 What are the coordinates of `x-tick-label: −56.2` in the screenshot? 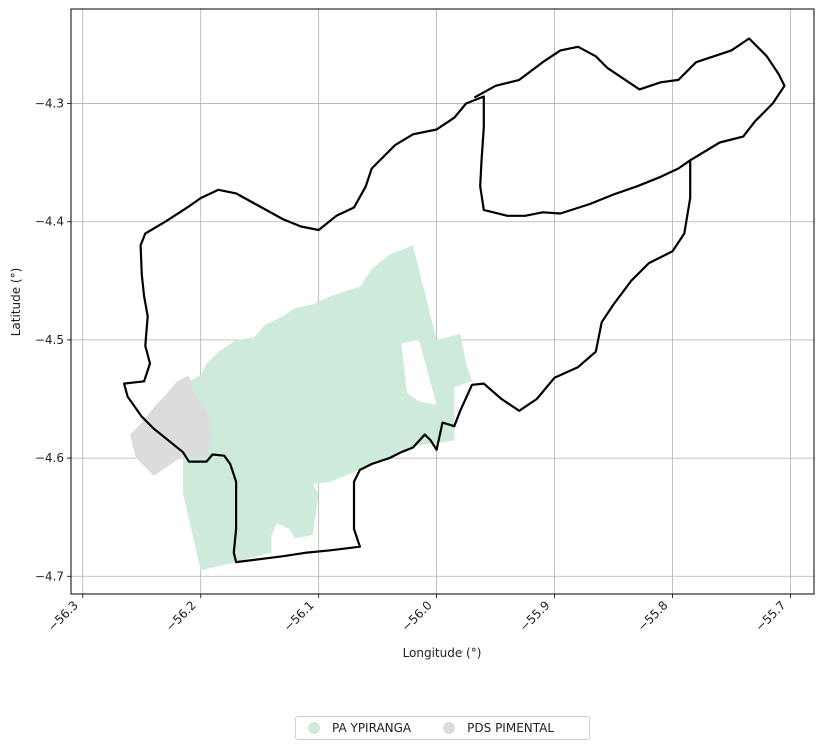 It's located at (181, 616).